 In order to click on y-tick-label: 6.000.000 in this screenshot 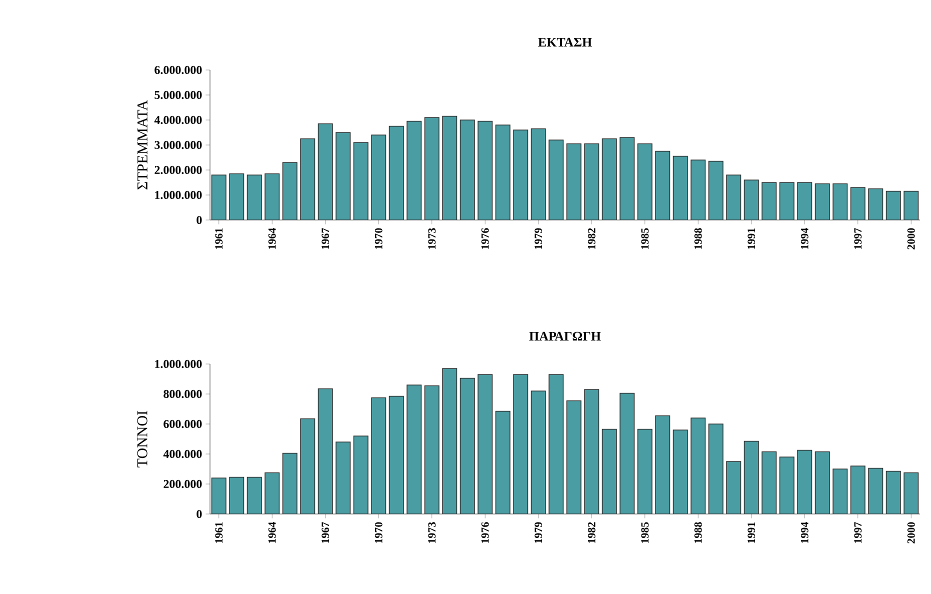, I will do `click(178, 70)`.